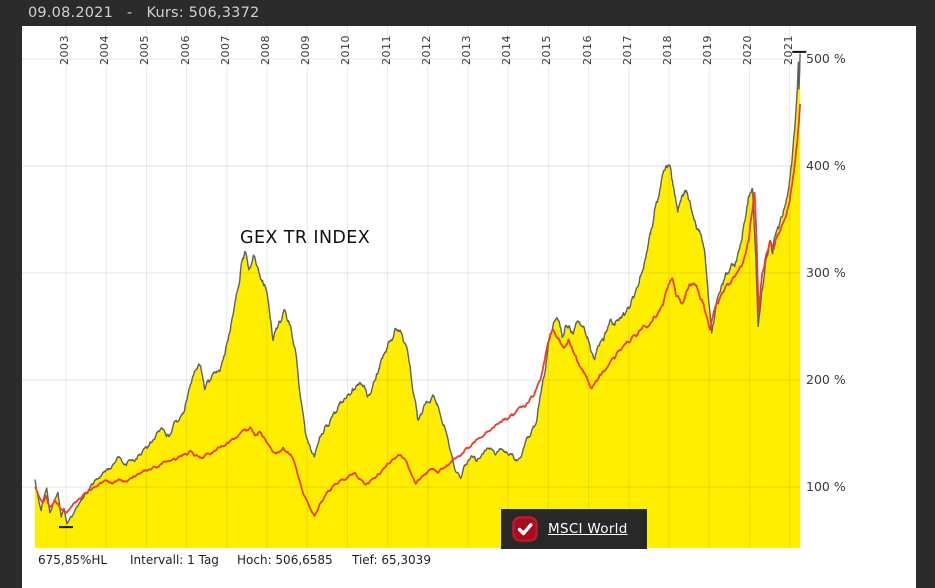 This screenshot has width=935, height=588. I want to click on status-intervall: Intervall: 1 Tag, so click(174, 560).